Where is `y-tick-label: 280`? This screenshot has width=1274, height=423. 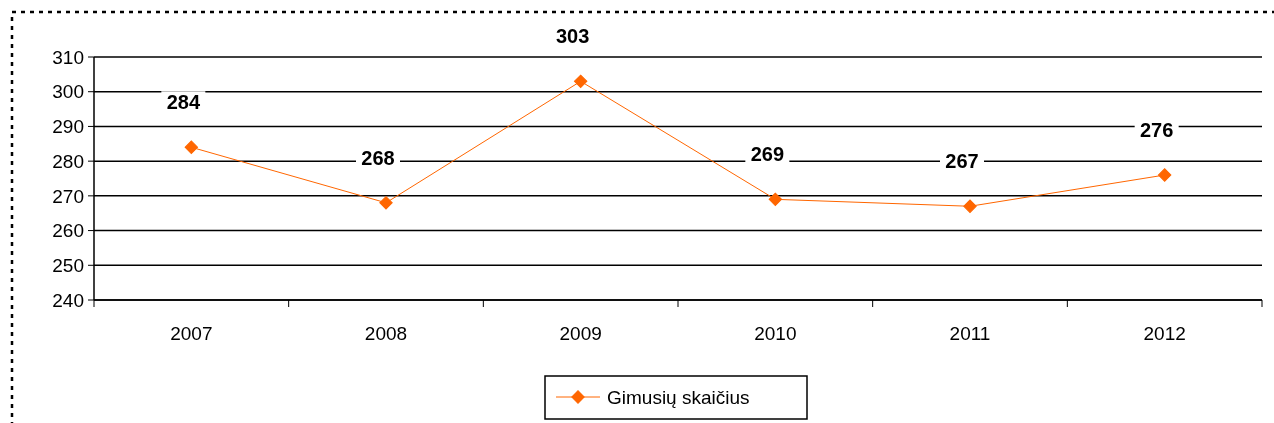 y-tick-label: 280 is located at coordinates (68, 161).